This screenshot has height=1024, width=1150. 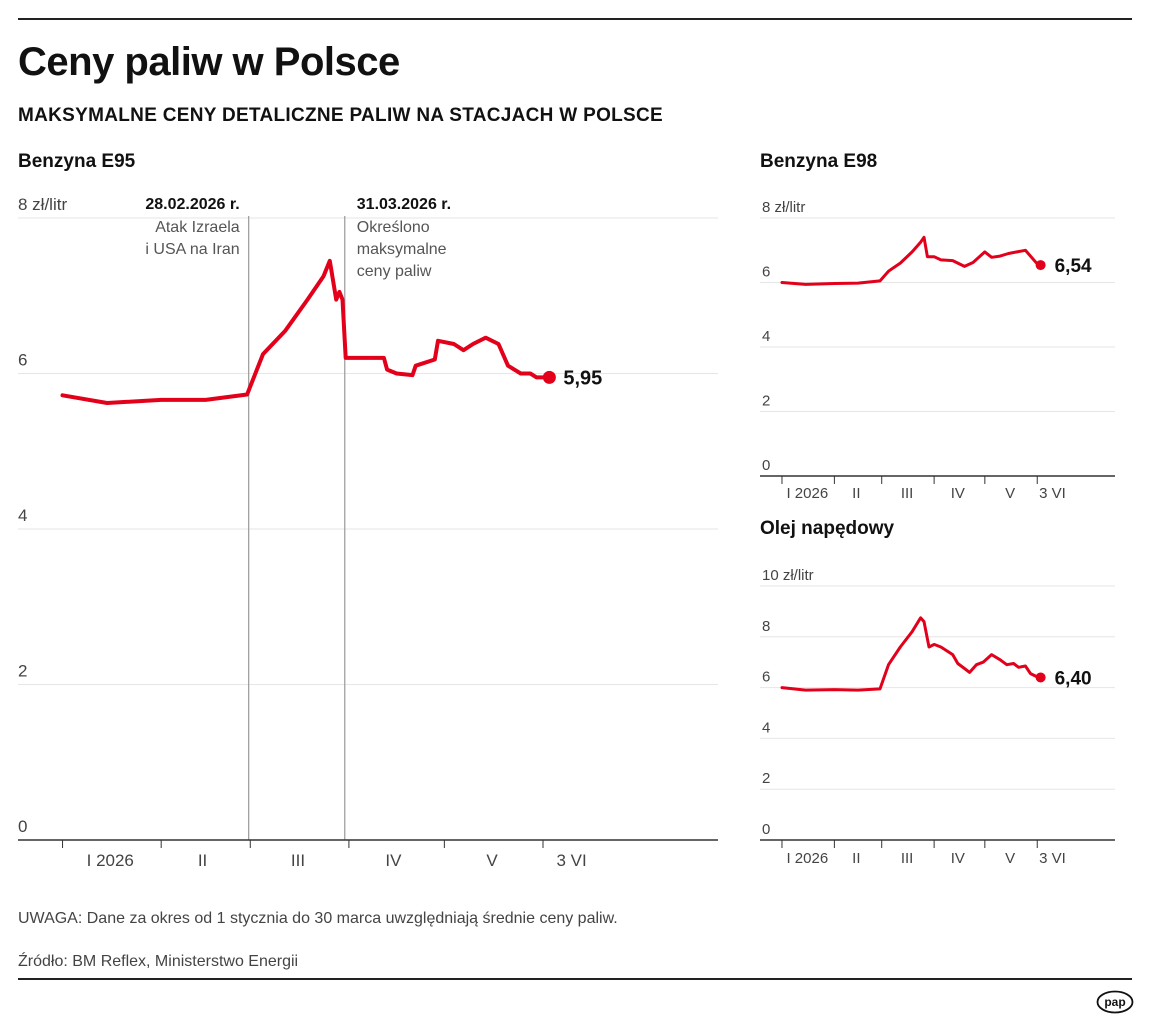 I want to click on e95-event-text: Atak Izraela, so click(x=197, y=227).